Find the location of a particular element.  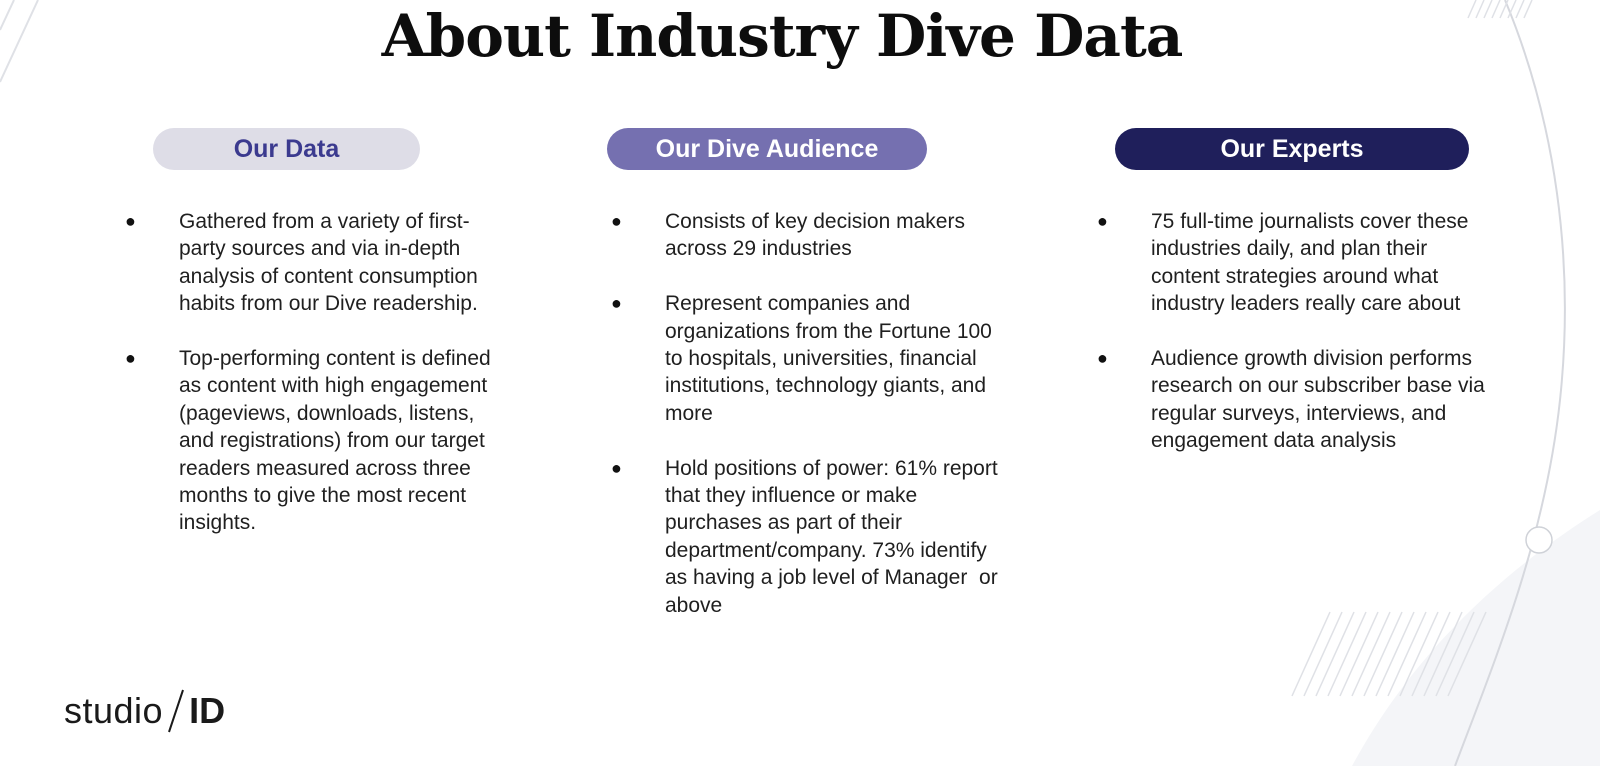

our-experts-heading: Our Experts is located at coordinates (1292, 148).